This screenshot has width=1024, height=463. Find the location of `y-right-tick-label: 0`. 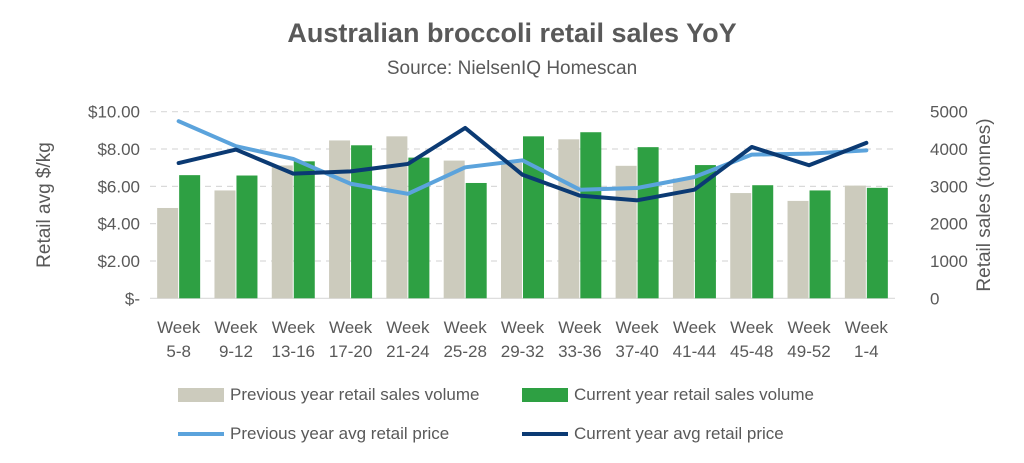

y-right-tick-label: 0 is located at coordinates (934, 298).